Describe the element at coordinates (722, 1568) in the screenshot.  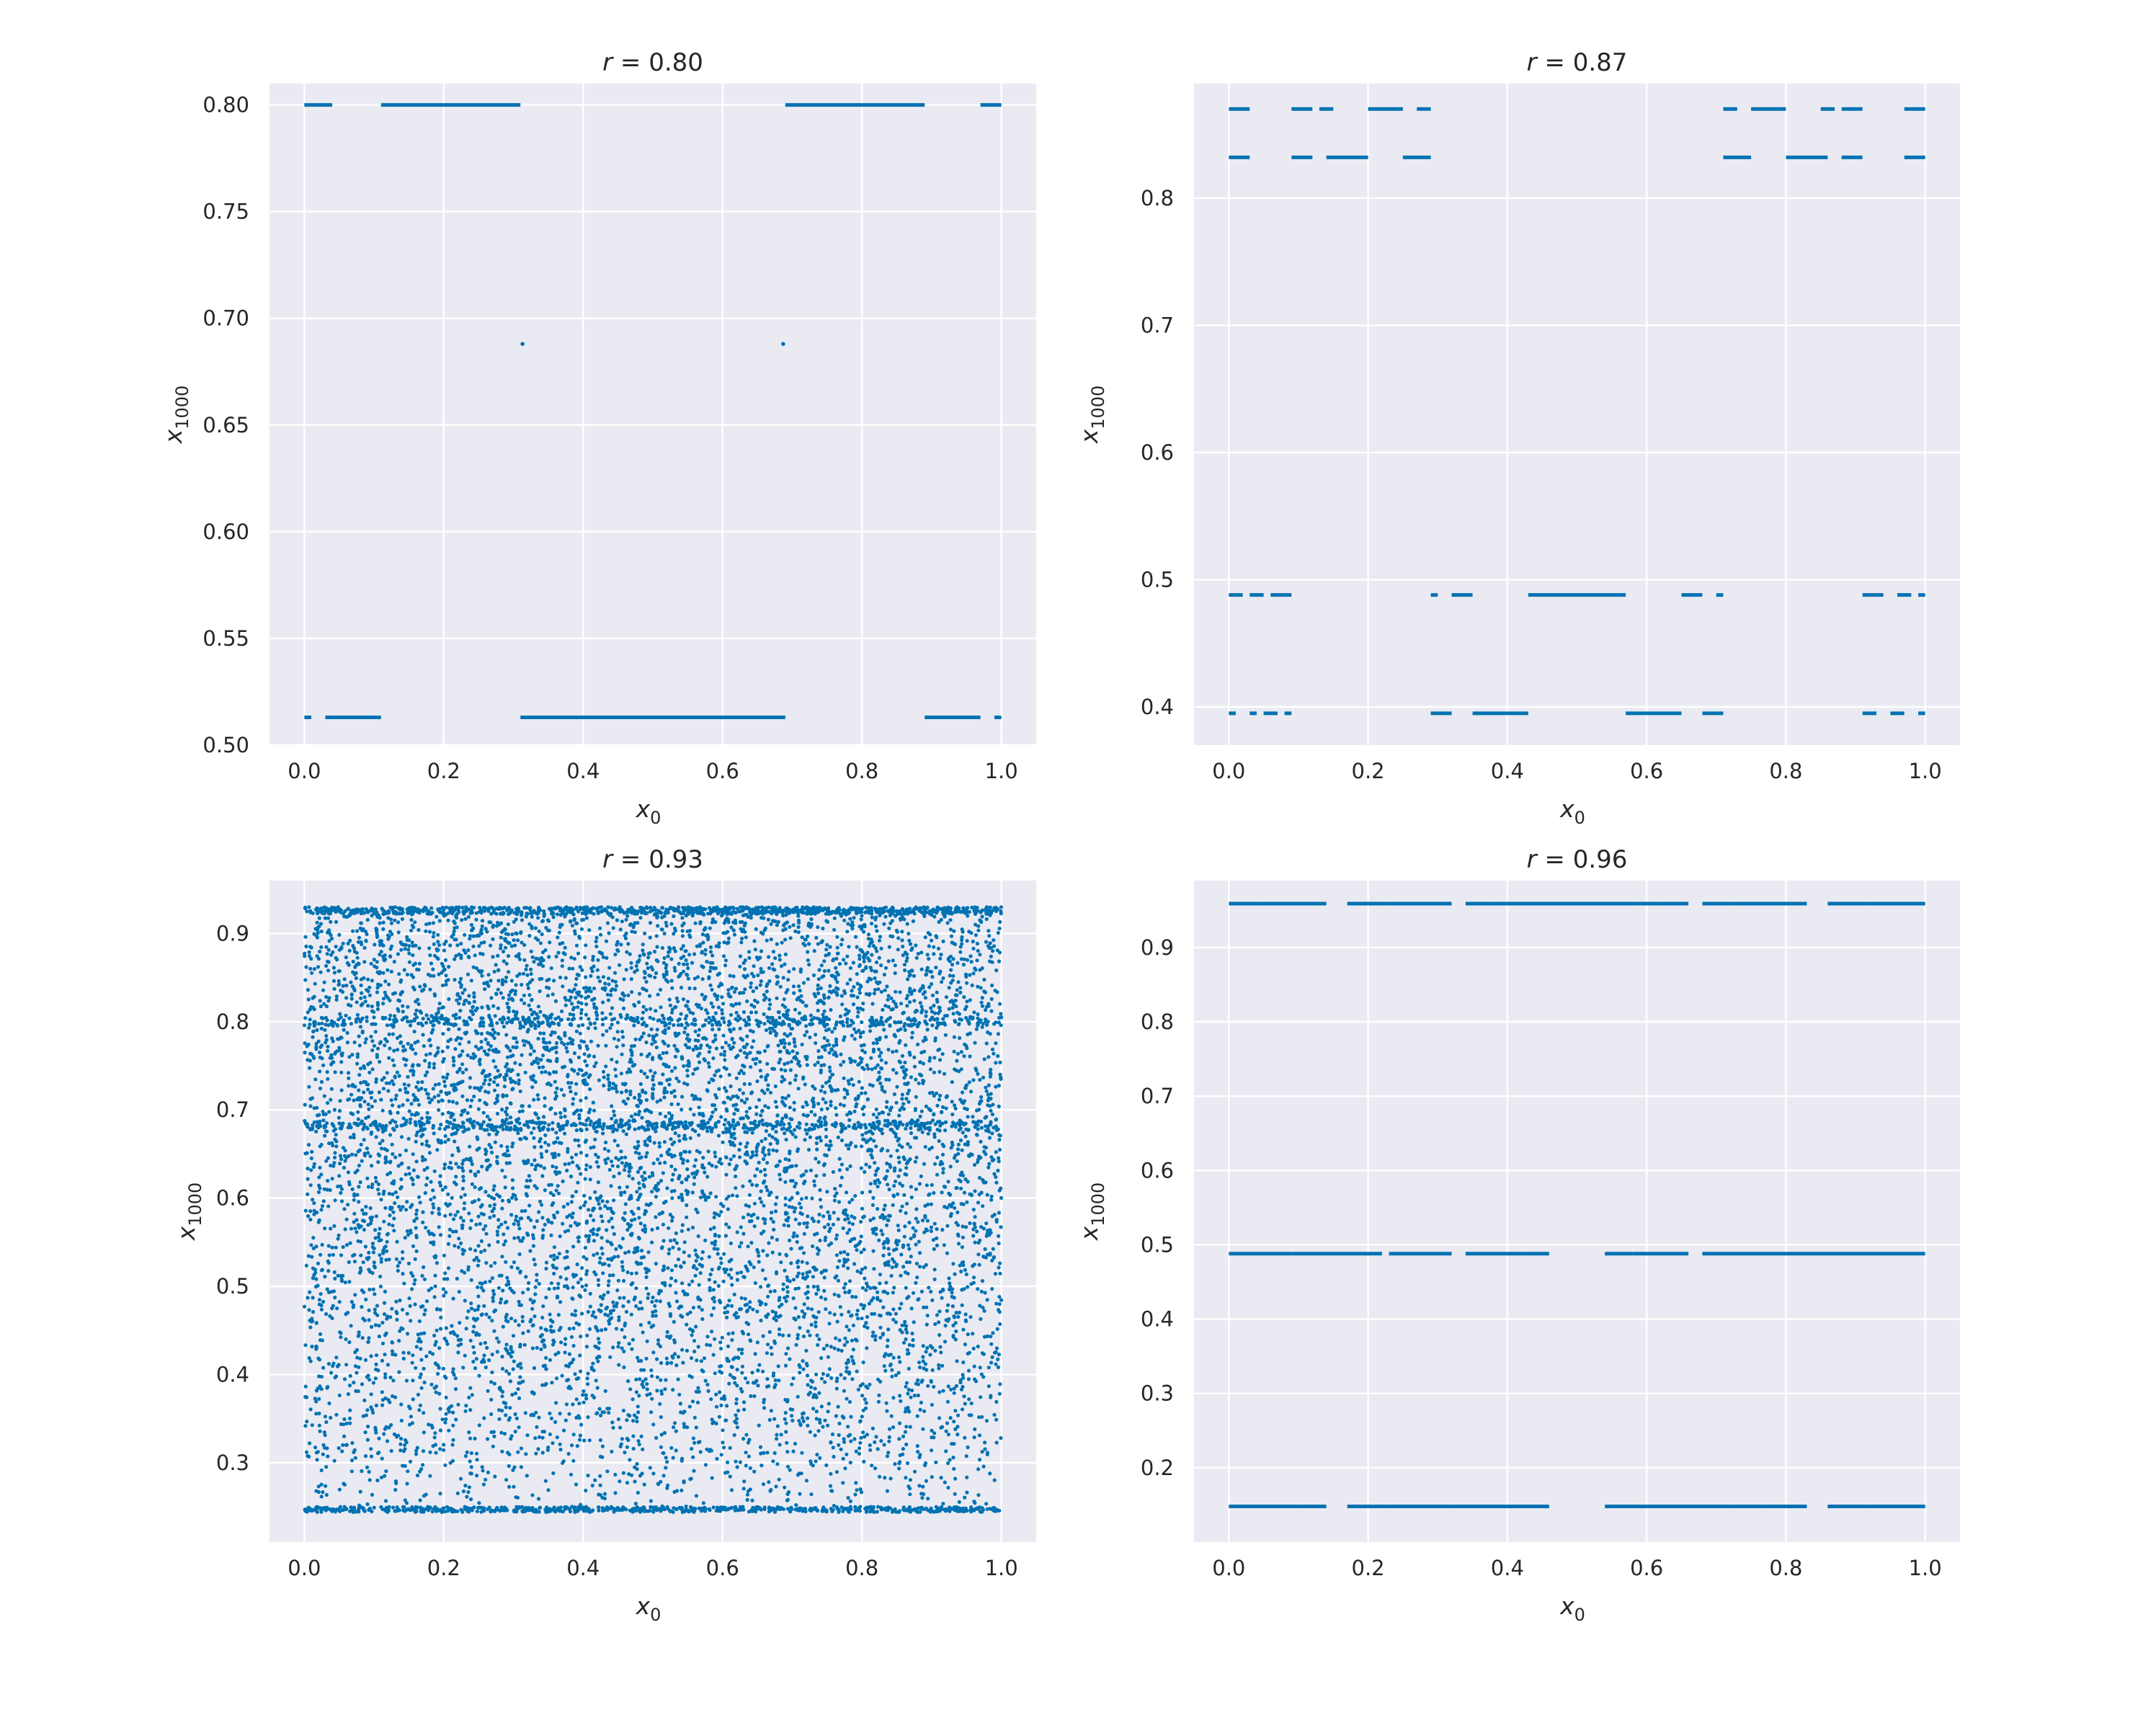
I see `x-tick-label: 0.6` at that location.